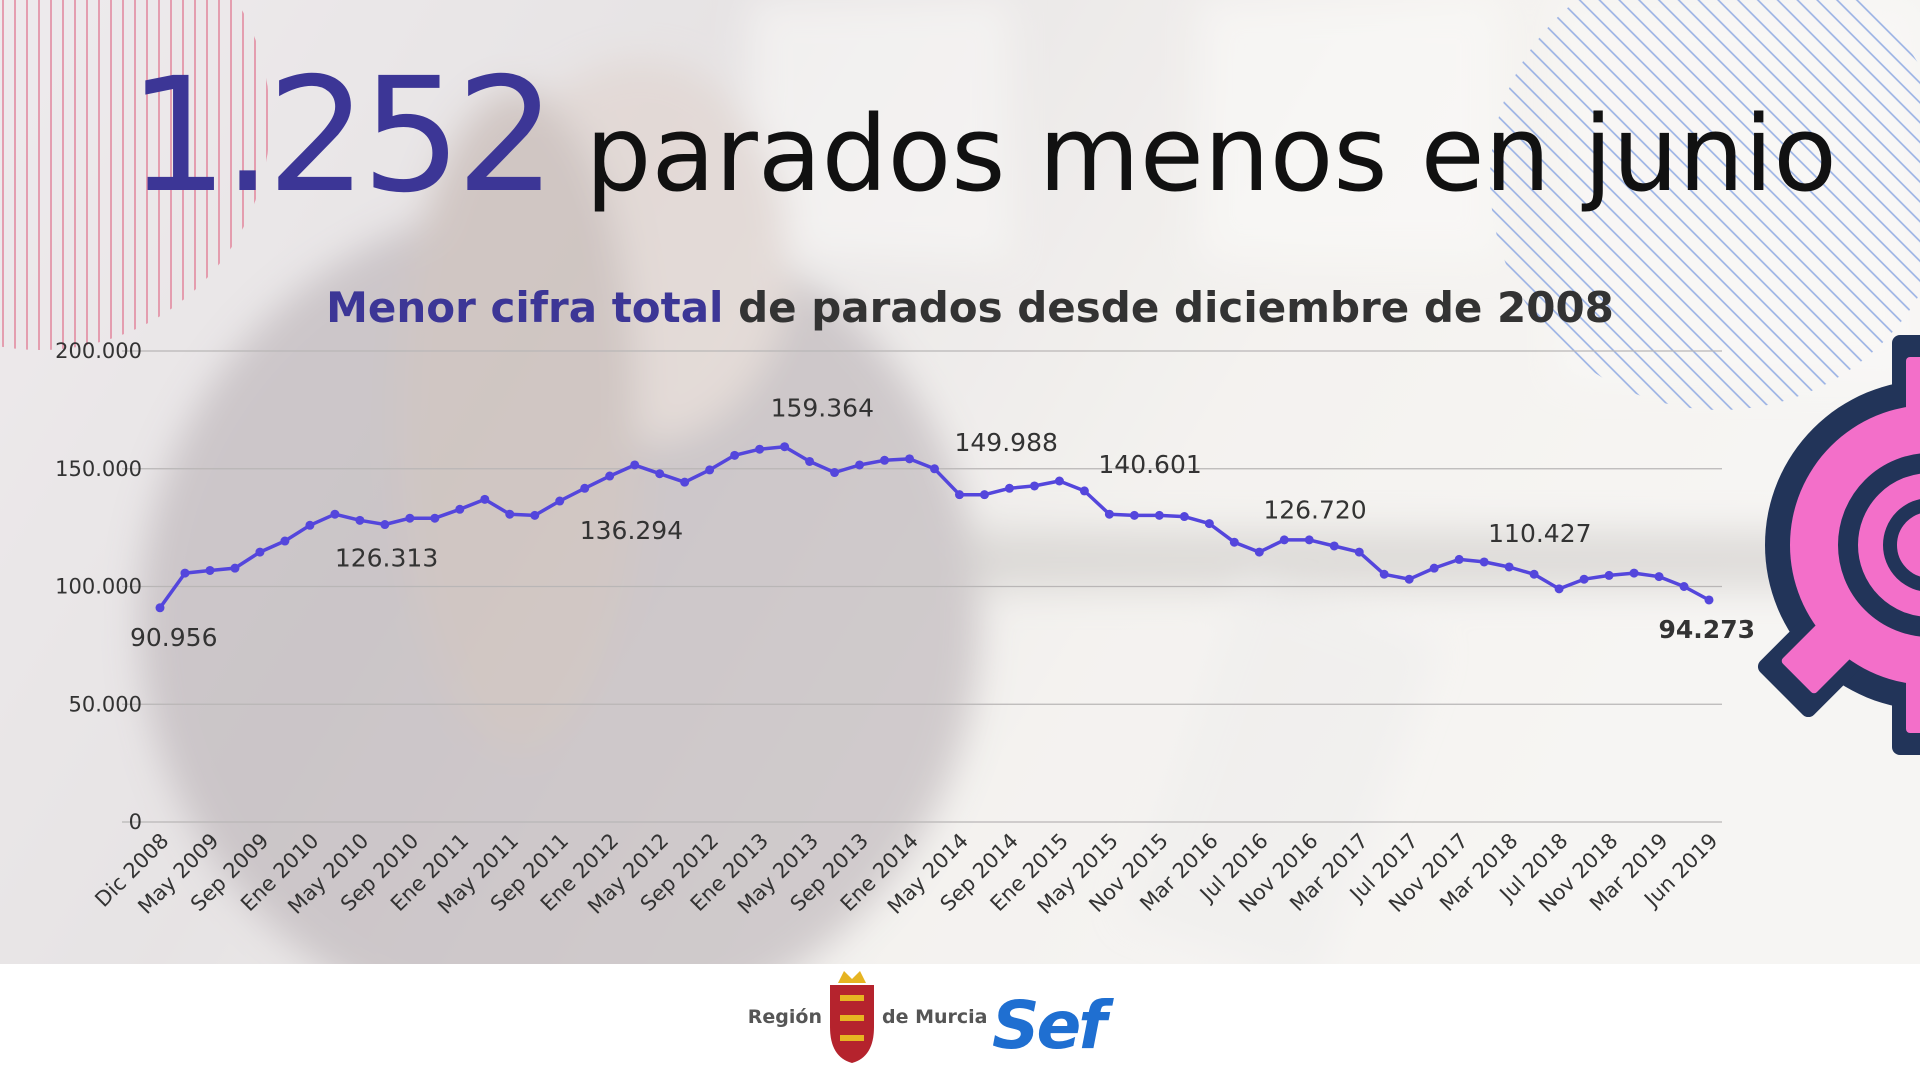  What do you see at coordinates (1149, 464) in the screenshot?
I see `data-label: 140.601` at bounding box center [1149, 464].